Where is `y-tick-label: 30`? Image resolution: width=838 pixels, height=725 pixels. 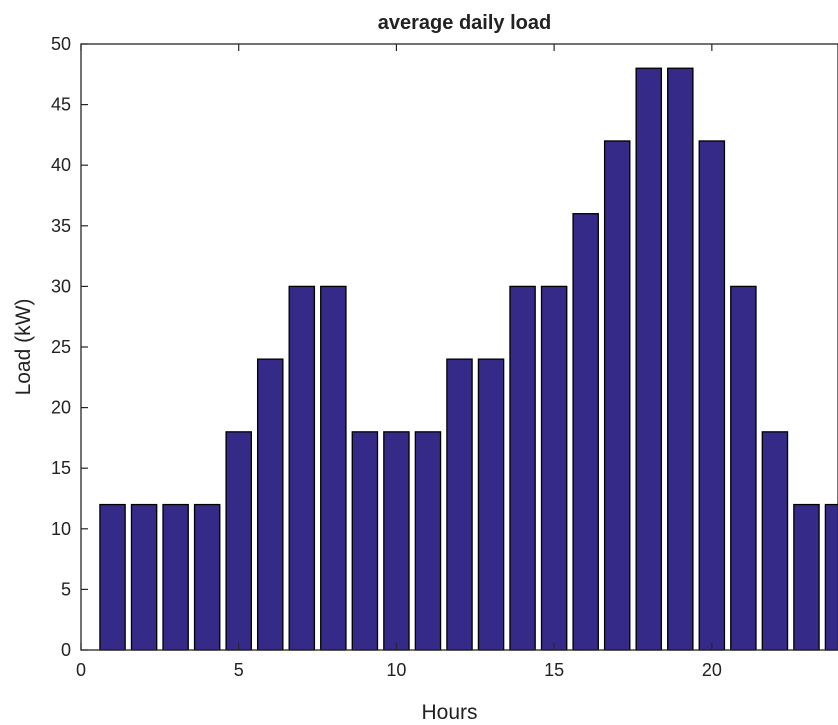
y-tick-label: 30 is located at coordinates (61, 286).